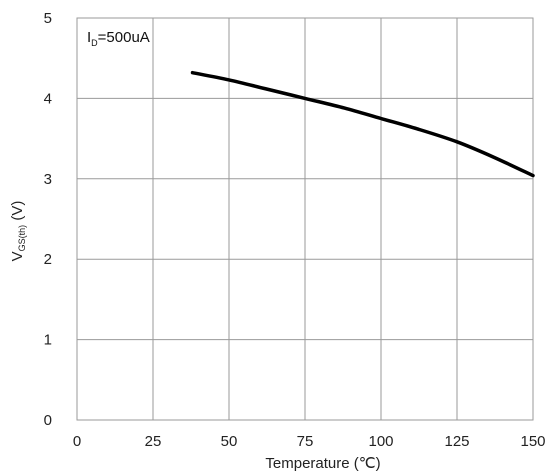 This screenshot has height=472, width=558. What do you see at coordinates (322, 463) in the screenshot?
I see `x-axis-title: Temperature (℃)` at bounding box center [322, 463].